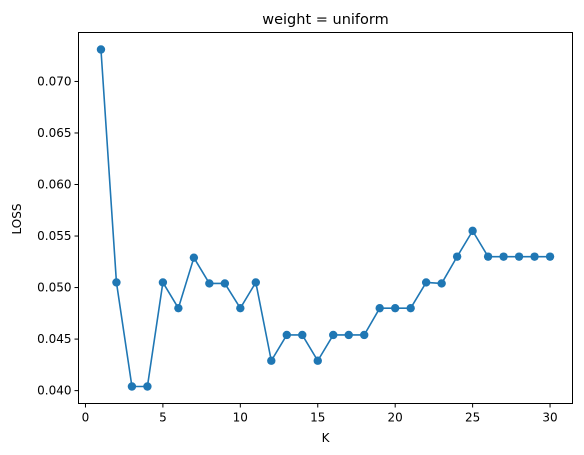 The image size is (584, 455). I want to click on x-tick-label: 10, so click(240, 418).